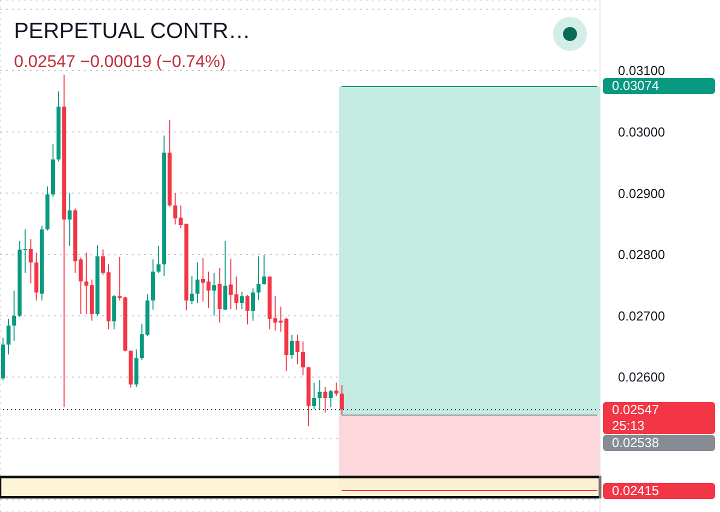 The width and height of the screenshot is (720, 512). Describe the element at coordinates (628, 425) in the screenshot. I see `text: 25:13` at that location.